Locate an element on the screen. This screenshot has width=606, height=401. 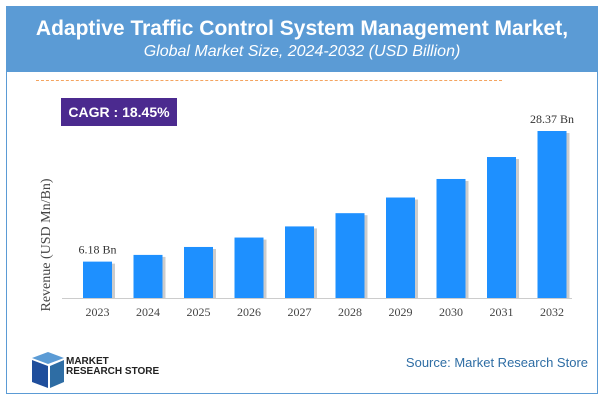
divider is located at coordinates (269, 80).